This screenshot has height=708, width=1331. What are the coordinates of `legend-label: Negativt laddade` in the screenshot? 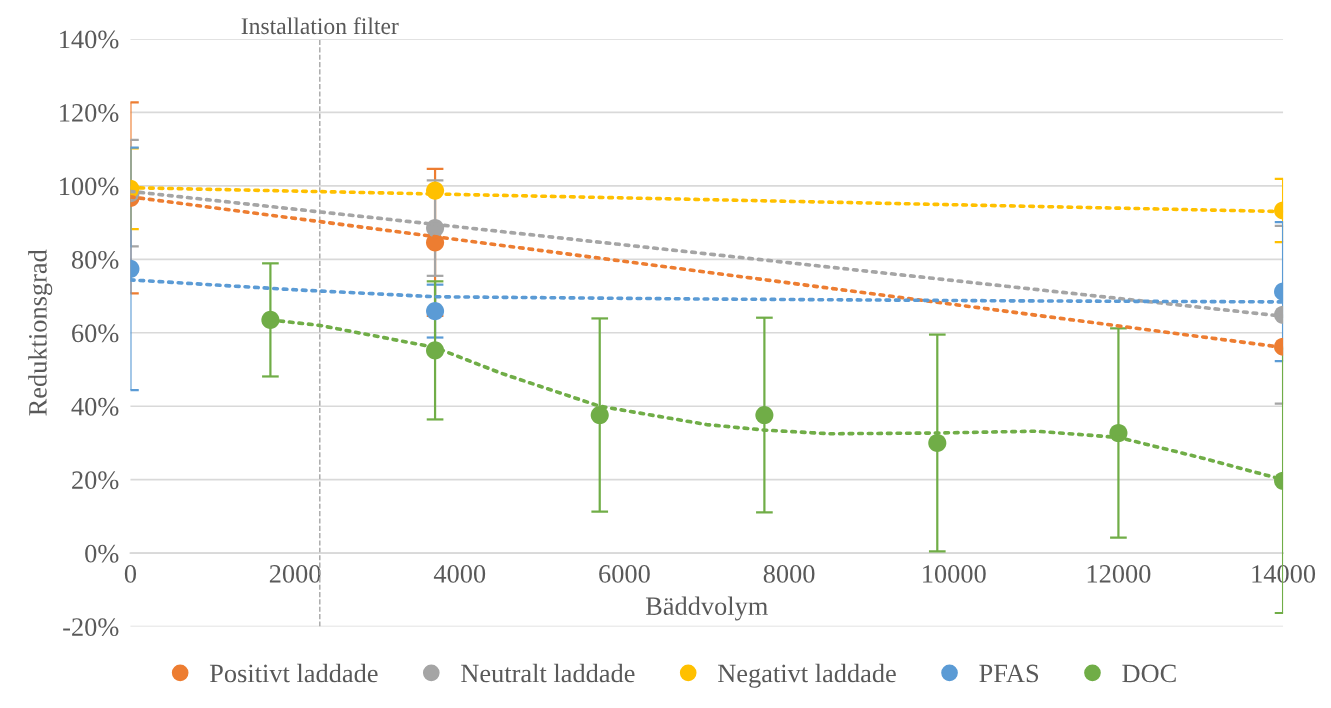 It's located at (806, 675).